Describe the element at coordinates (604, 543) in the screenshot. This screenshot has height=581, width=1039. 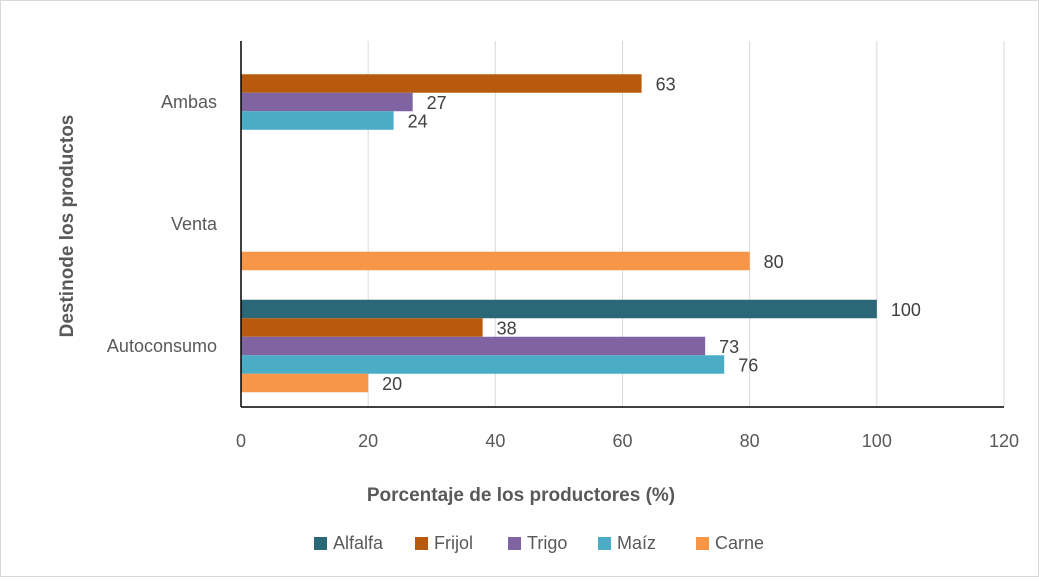
I see `legend-swatch-maíz` at that location.